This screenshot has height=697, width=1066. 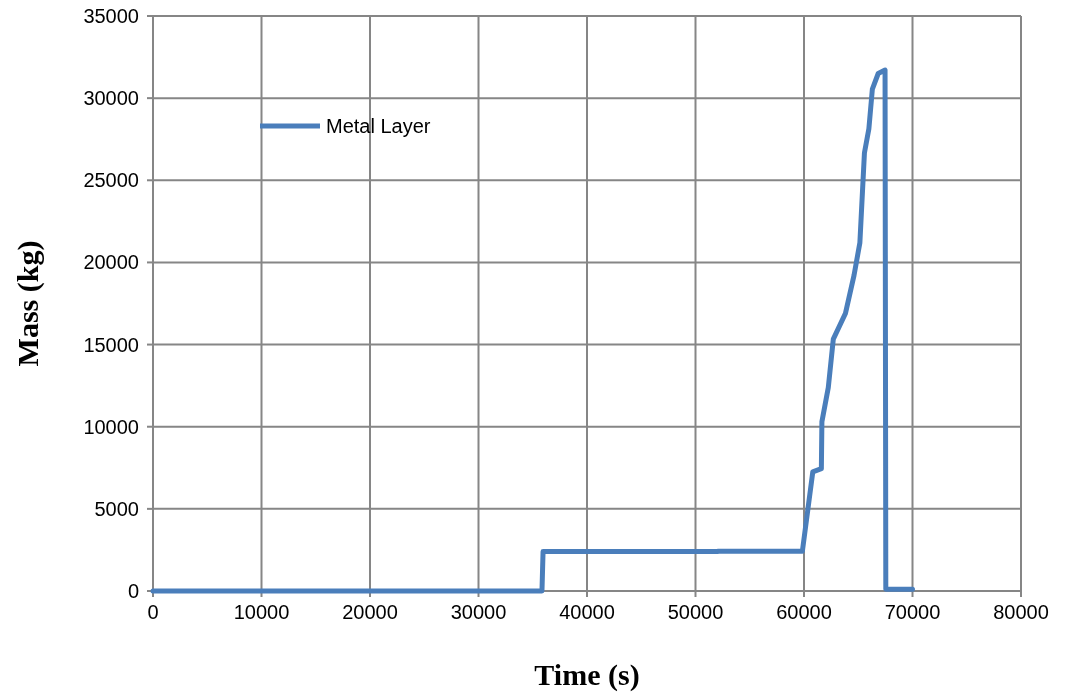 I want to click on x-tick-label: 70000, so click(x=912, y=612).